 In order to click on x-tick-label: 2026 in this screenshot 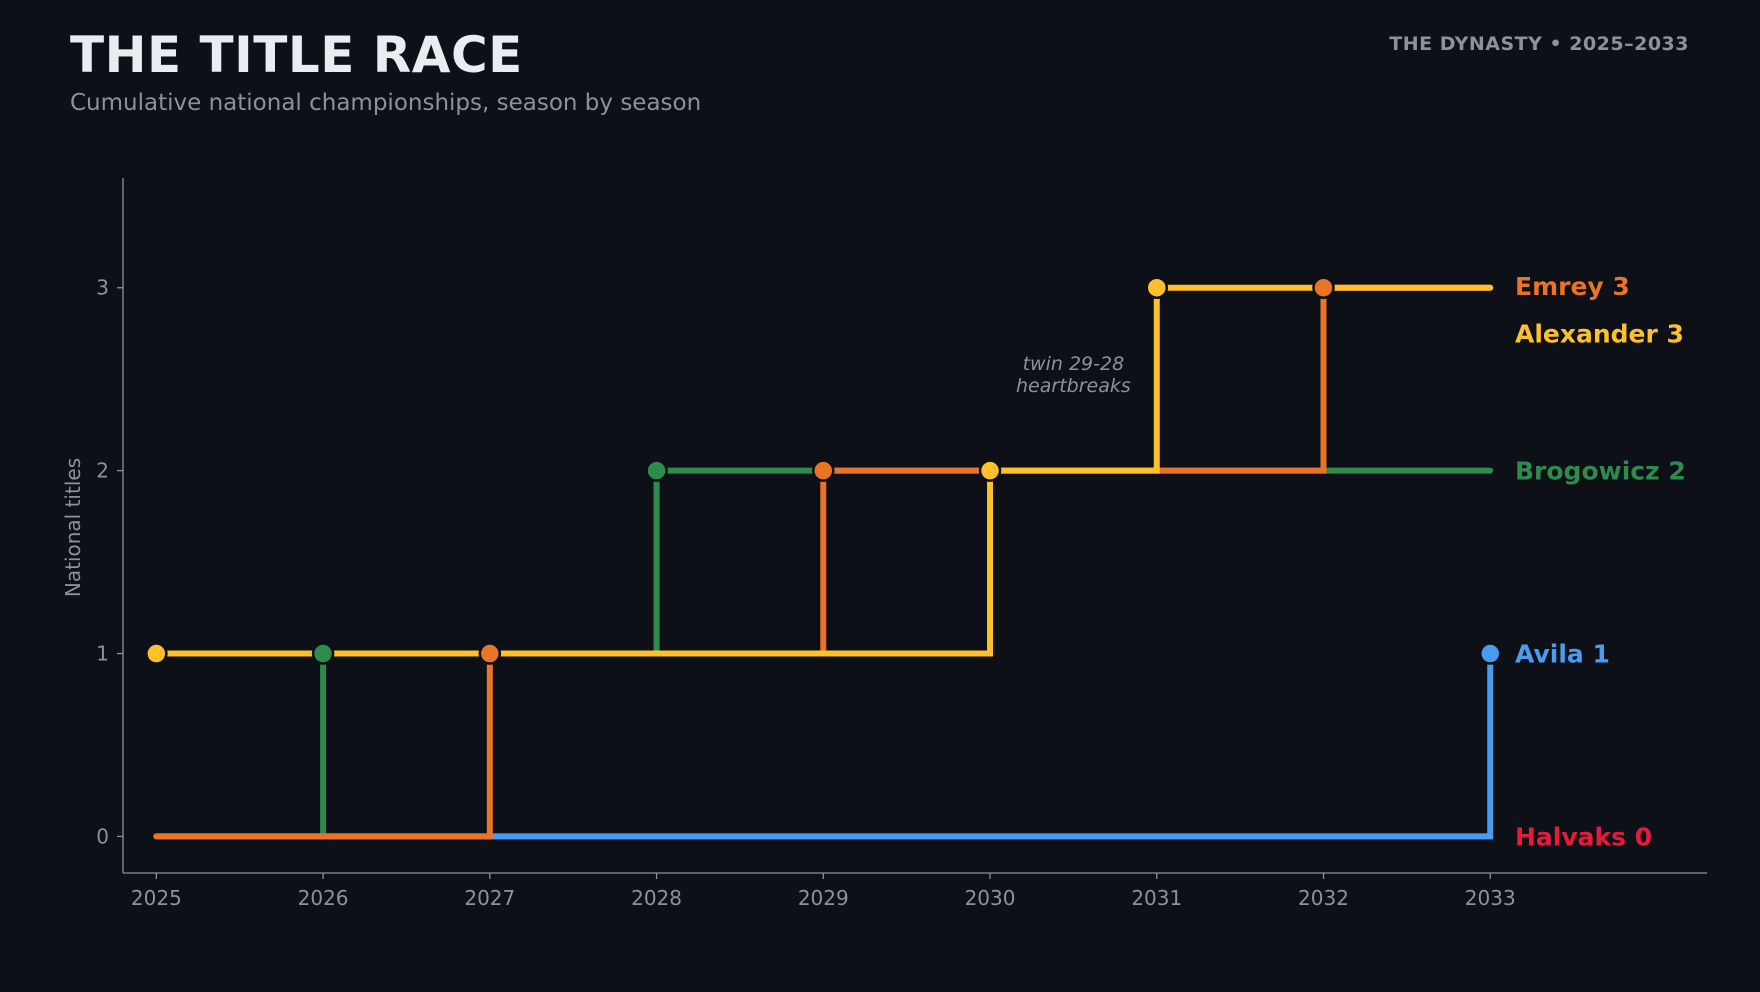, I will do `click(323, 898)`.